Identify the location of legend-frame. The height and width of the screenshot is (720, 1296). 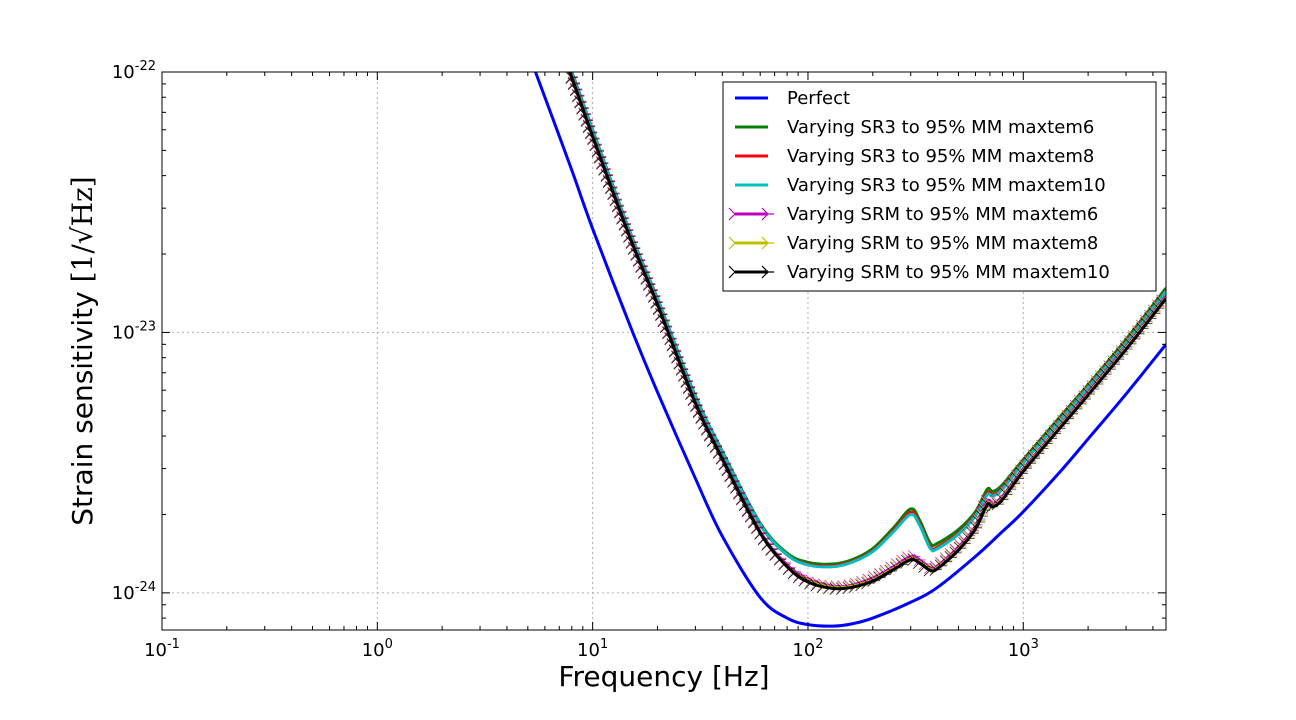
(939, 186).